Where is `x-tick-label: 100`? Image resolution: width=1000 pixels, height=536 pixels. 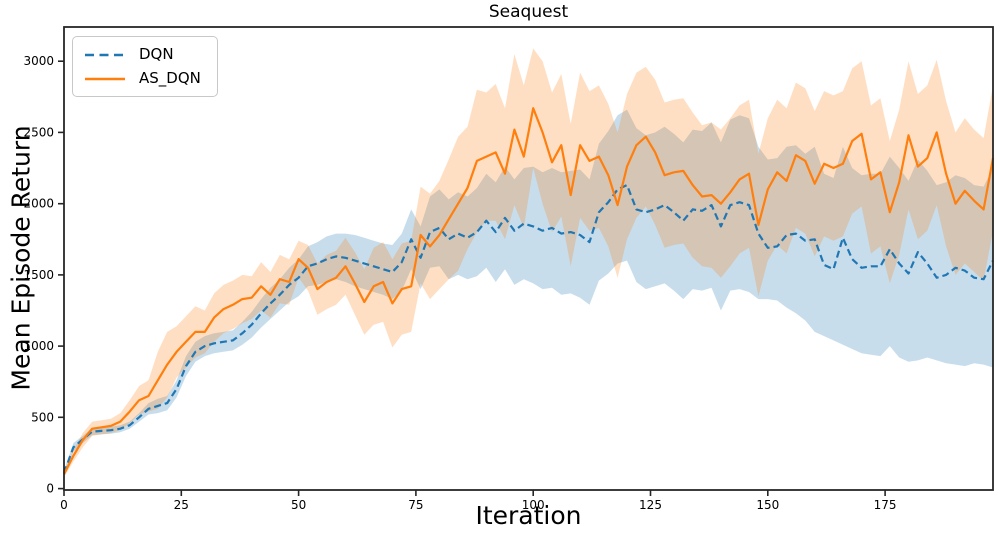 x-tick-label: 100 is located at coordinates (533, 505).